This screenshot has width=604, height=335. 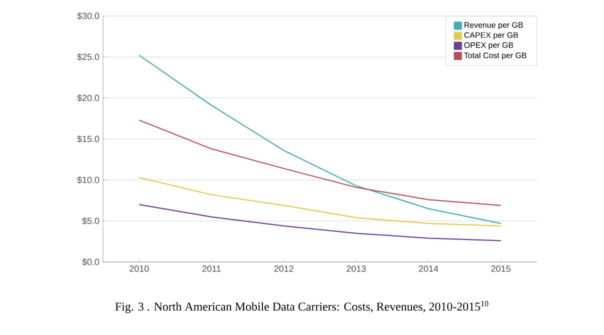 What do you see at coordinates (139, 269) in the screenshot?
I see `x-tick-label: 2010` at bounding box center [139, 269].